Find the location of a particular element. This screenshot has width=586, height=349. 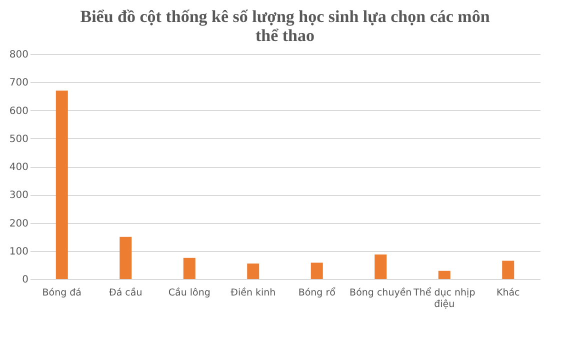

y-tick-label: 200 is located at coordinates (18, 224).